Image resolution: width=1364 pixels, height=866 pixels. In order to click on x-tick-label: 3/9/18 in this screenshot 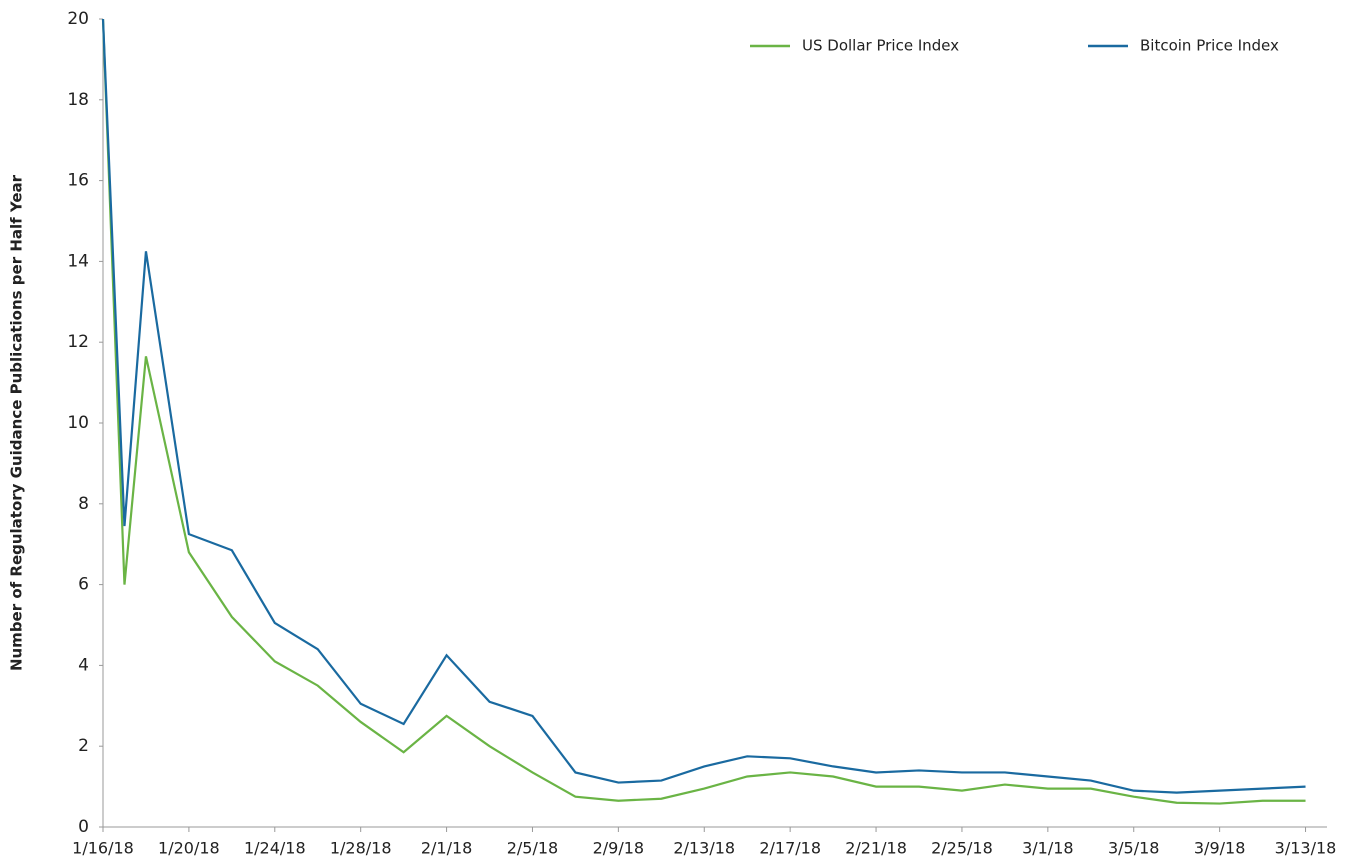, I will do `click(1220, 848)`.